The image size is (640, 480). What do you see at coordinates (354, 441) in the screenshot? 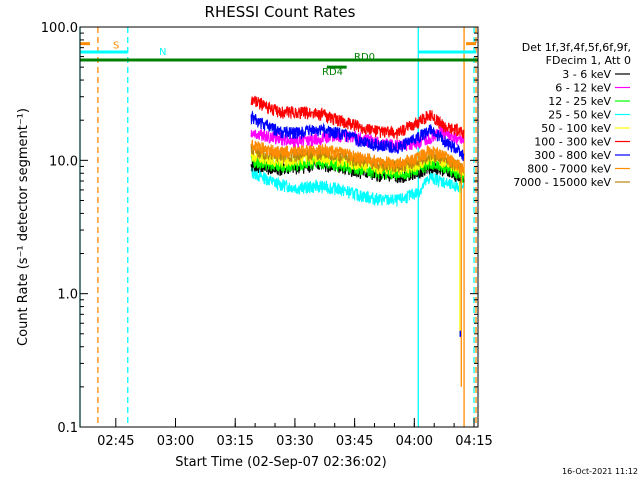
I see `x-tick-label-4: 03:45` at bounding box center [354, 441].